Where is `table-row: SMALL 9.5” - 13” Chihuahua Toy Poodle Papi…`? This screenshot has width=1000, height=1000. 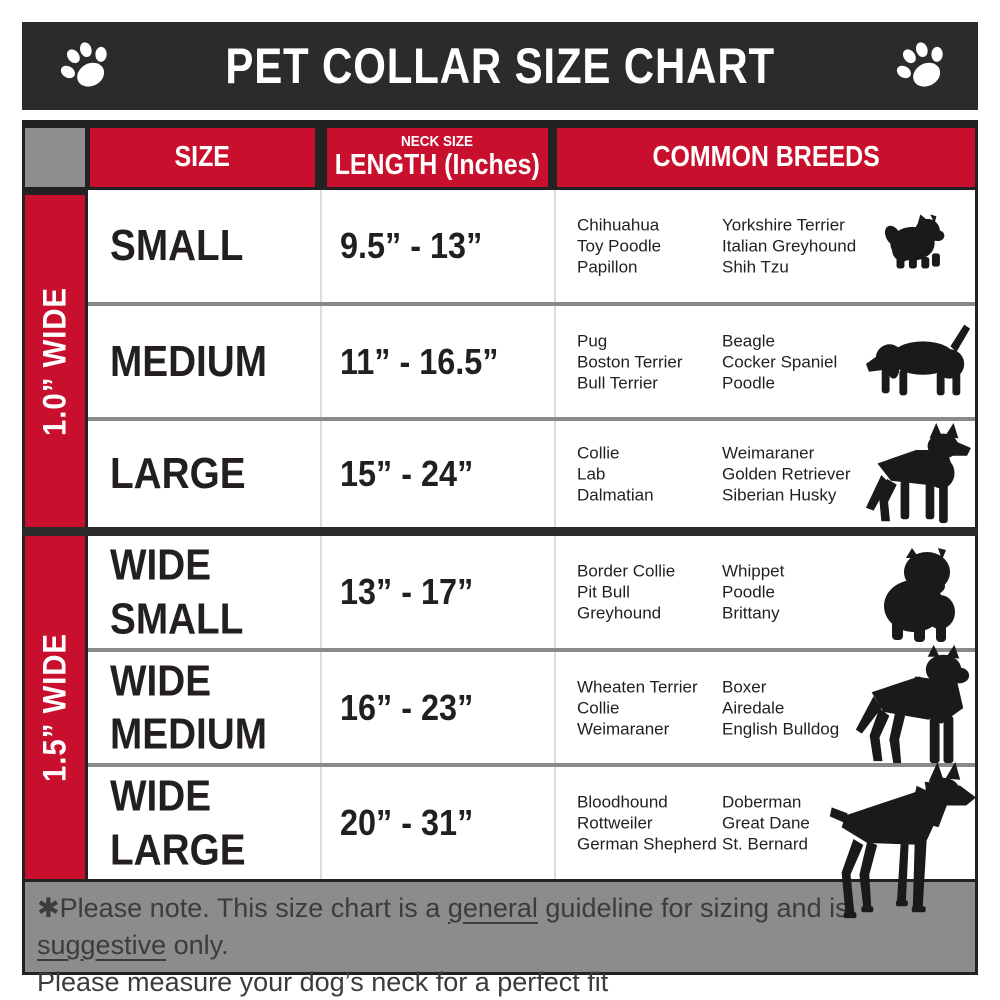 table-row: SMALL 9.5” - 13” Chihuahua Toy Poodle Papi… is located at coordinates (531, 246).